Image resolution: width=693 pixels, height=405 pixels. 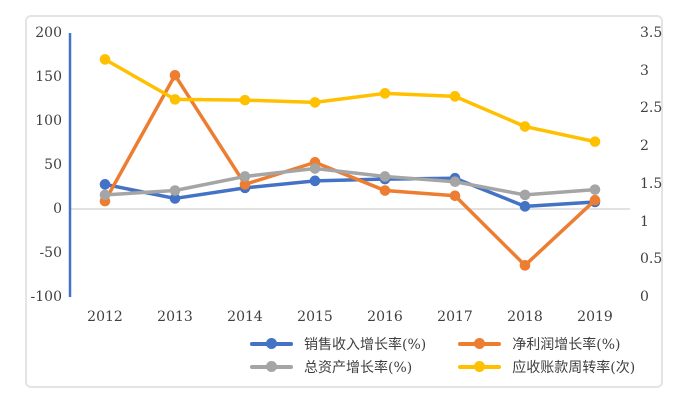 What do you see at coordinates (48, 77) in the screenshot?
I see `left-axis-tick: 150` at bounding box center [48, 77].